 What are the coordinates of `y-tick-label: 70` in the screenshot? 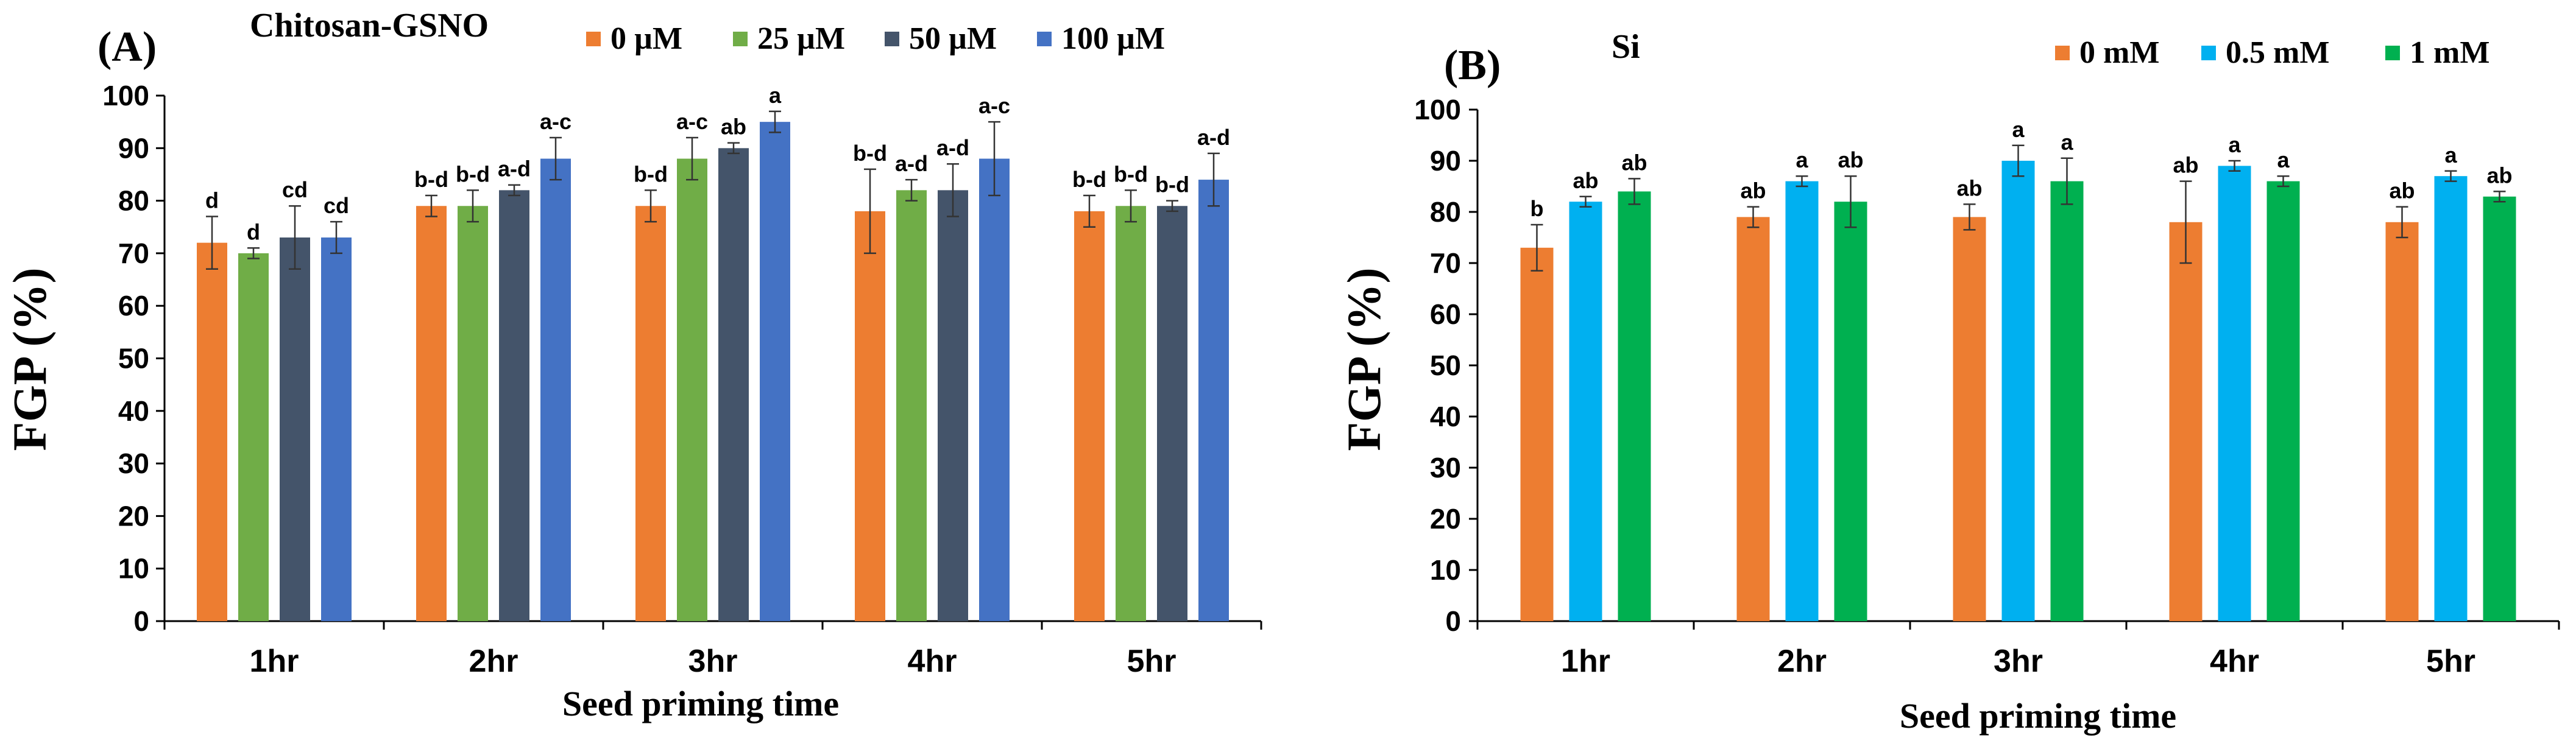 It's located at (1445, 263).